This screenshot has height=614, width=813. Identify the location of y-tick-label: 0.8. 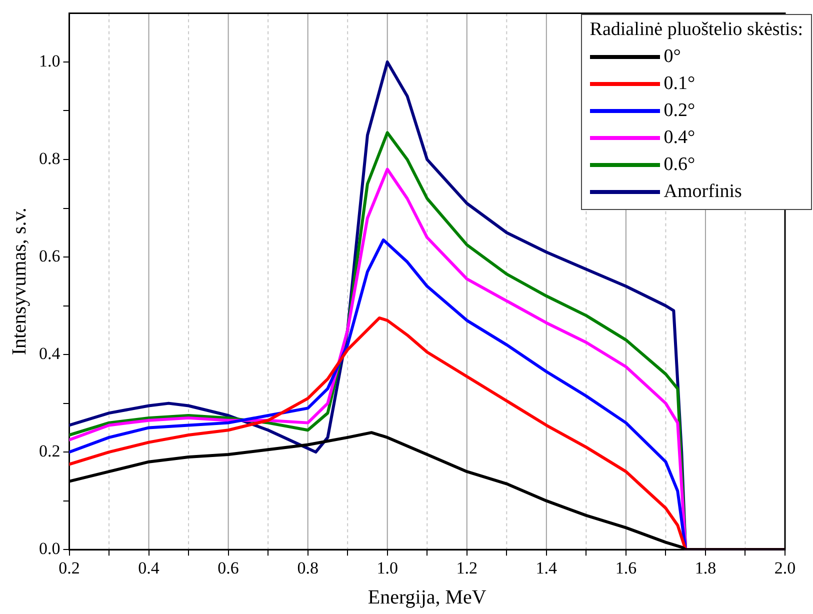
(49, 158).